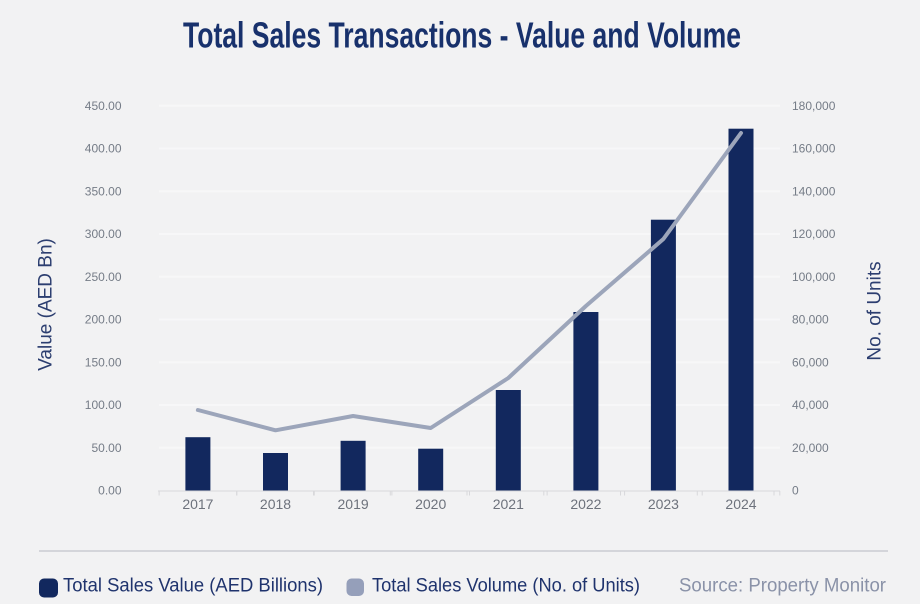  I want to click on svg-text: 0, so click(795, 491).